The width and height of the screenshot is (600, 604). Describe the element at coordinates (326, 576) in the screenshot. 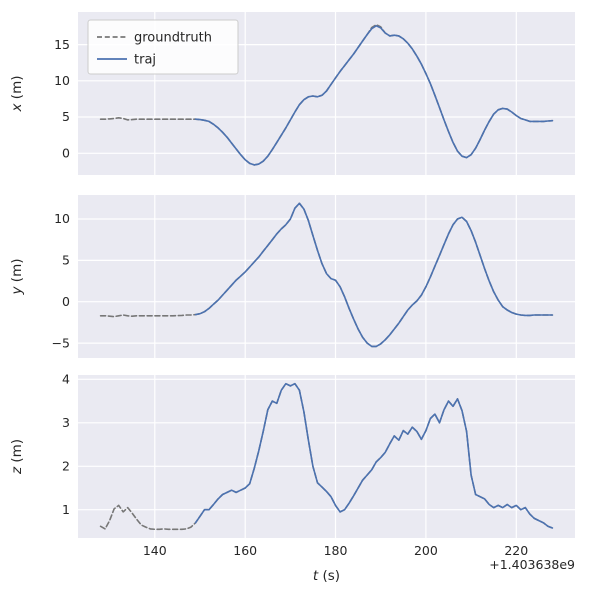

I see `x-axis-label: t (s)` at that location.